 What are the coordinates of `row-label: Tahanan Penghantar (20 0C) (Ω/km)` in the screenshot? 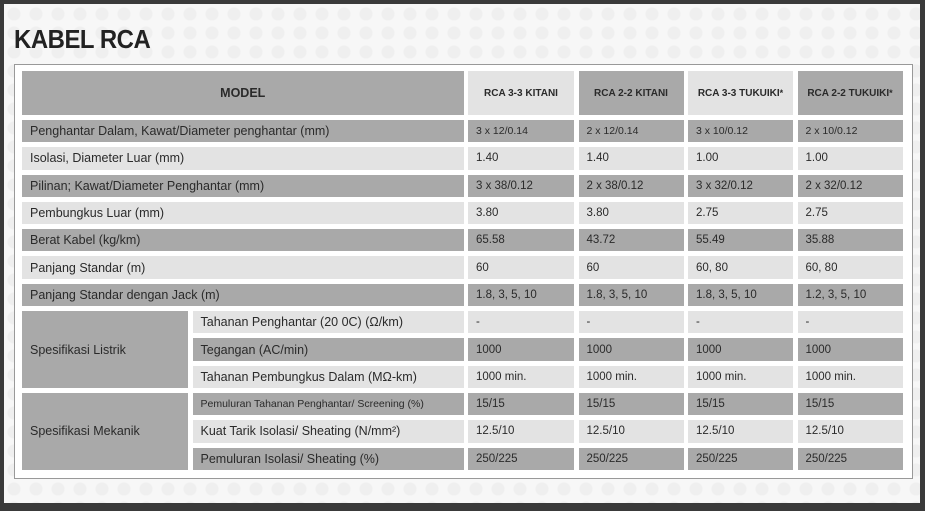 It's located at (328, 322).